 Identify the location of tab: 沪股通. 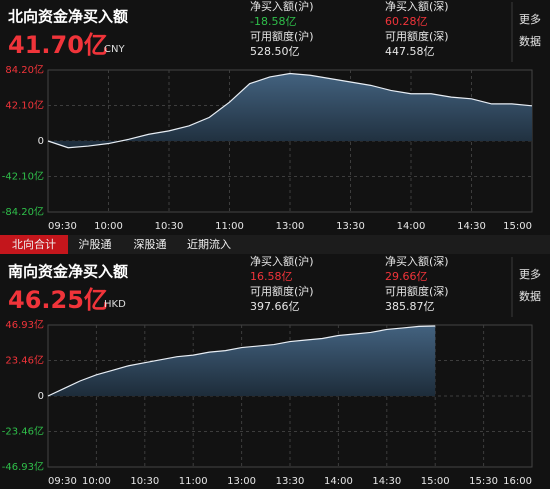
(95, 244).